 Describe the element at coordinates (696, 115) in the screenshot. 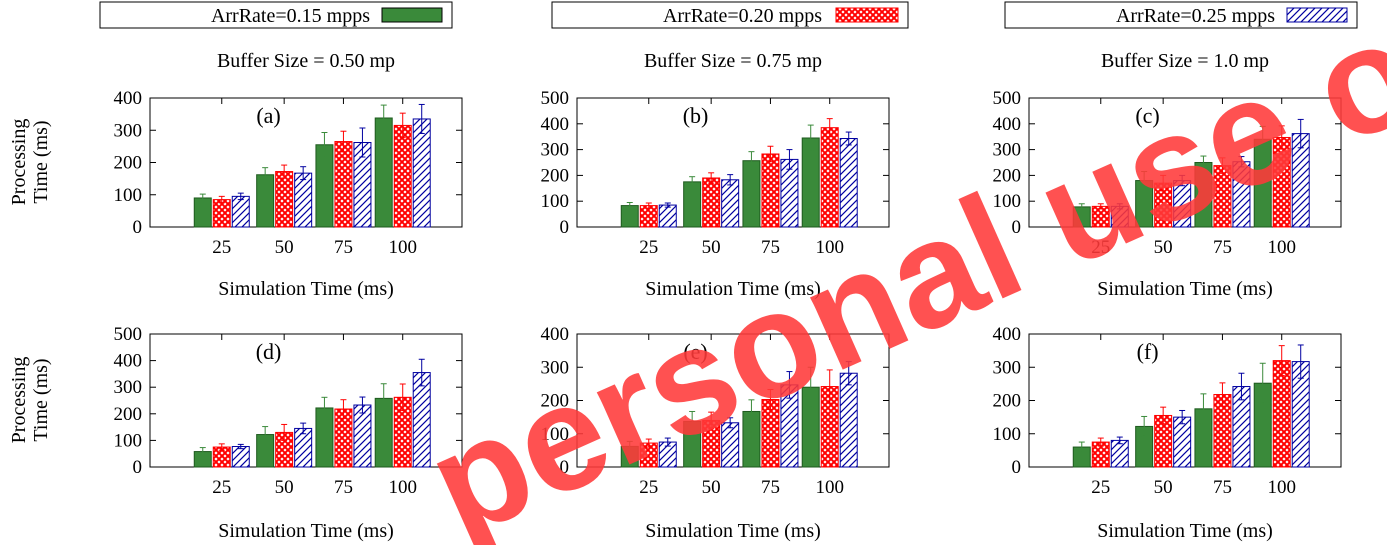

I see `panel-label: (b)` at that location.